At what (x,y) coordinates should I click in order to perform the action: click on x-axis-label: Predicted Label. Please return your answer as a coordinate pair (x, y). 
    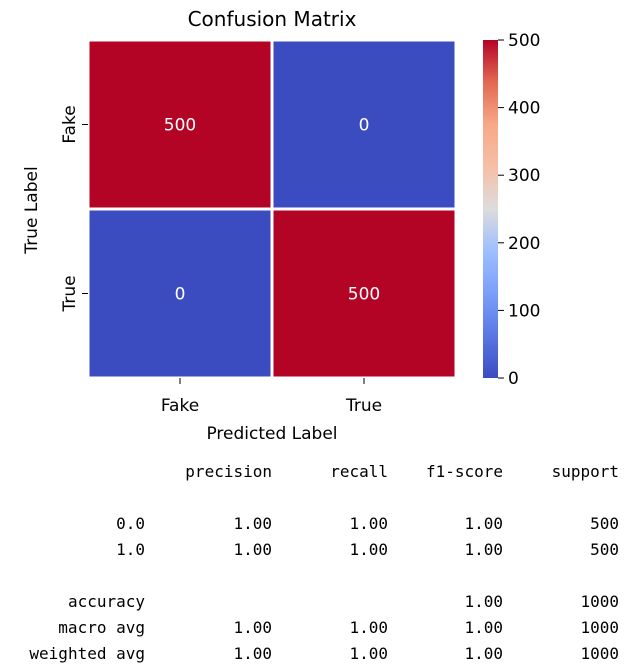
    Looking at the image, I should click on (271, 434).